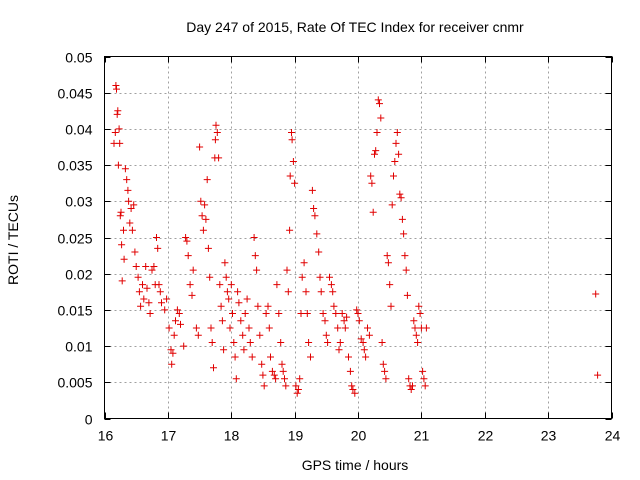 The height and width of the screenshot is (480, 640). I want to click on y-axis-label: ROTI / TECUs, so click(13, 240).